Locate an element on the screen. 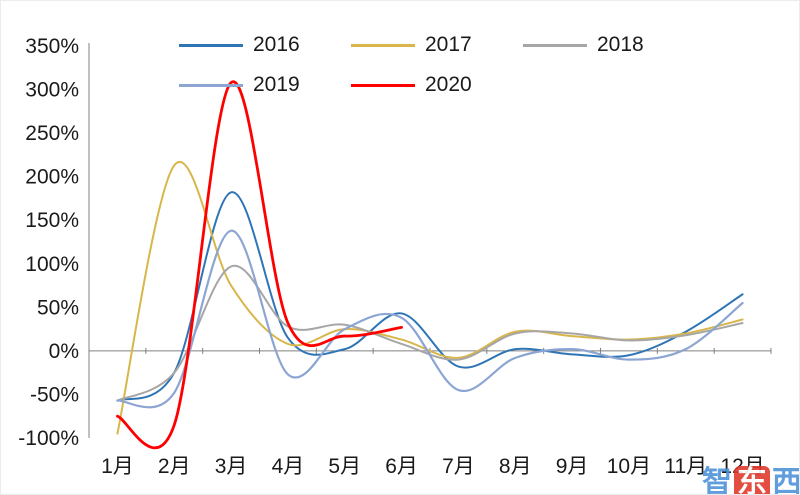  x-tick-label: 9月 is located at coordinates (572, 466).